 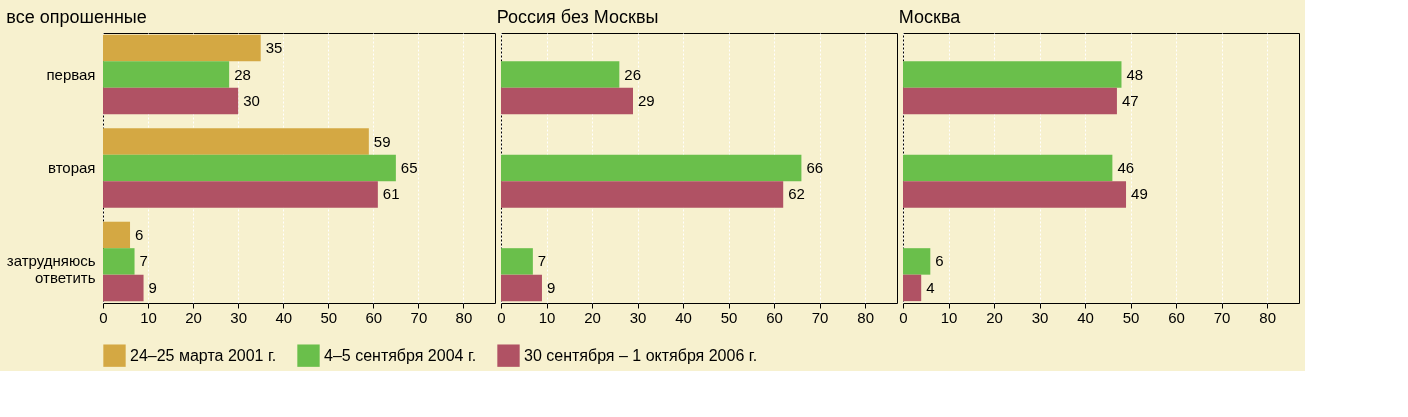 What do you see at coordinates (633, 74) in the screenshot?
I see `data-label: 26` at bounding box center [633, 74].